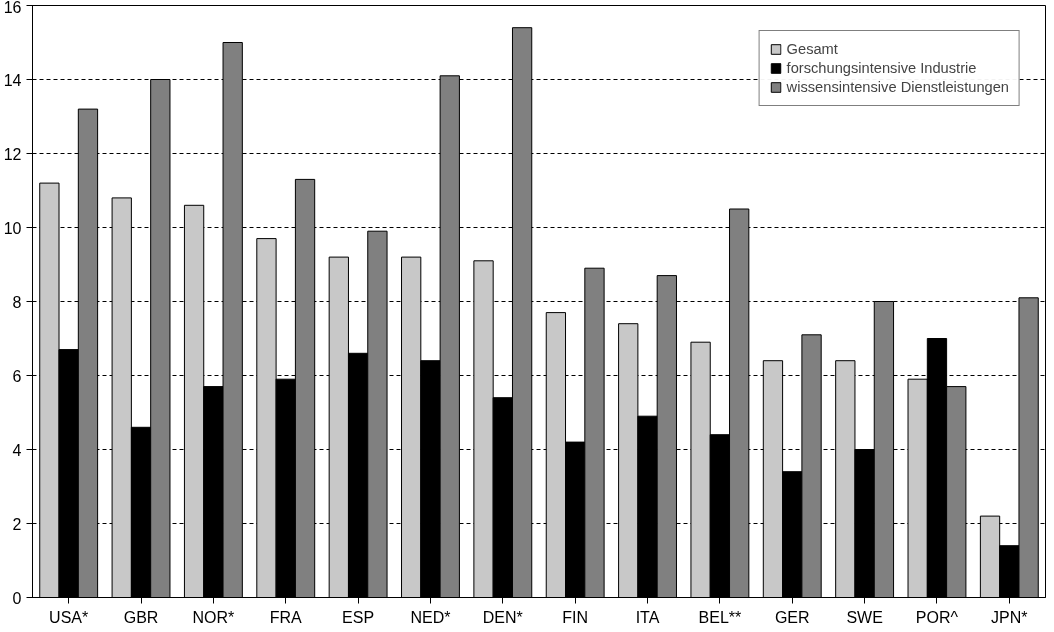 This screenshot has width=1054, height=632. What do you see at coordinates (720, 617) in the screenshot?
I see `x-tick-label: BEL**` at bounding box center [720, 617].